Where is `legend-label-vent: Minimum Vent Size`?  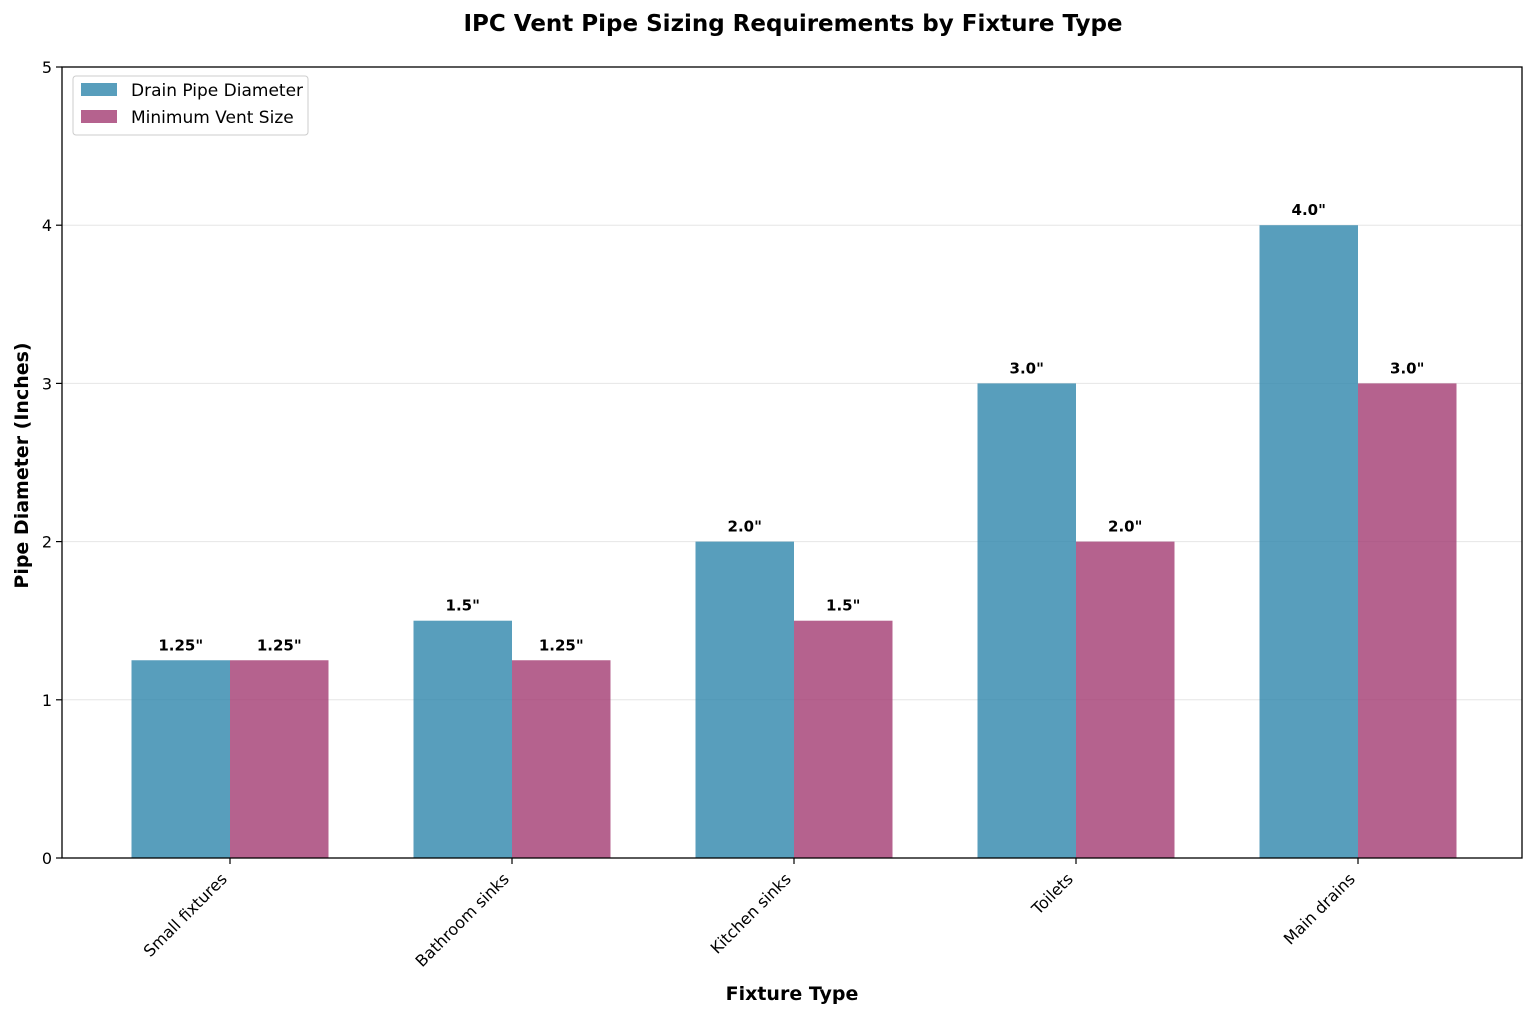
legend-label-vent: Minimum Vent Size is located at coordinates (212, 118).